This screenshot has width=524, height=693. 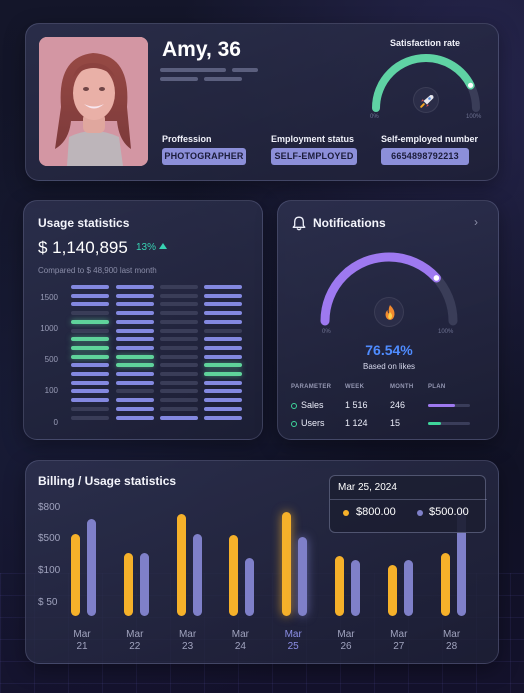 I want to click on chevron-right-icon: ›, so click(x=476, y=222).